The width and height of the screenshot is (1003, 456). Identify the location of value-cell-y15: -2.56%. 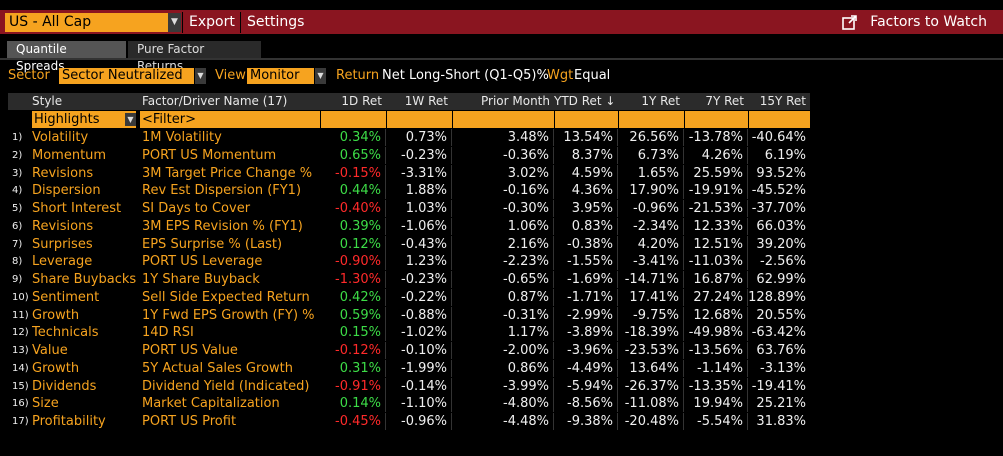
(783, 262).